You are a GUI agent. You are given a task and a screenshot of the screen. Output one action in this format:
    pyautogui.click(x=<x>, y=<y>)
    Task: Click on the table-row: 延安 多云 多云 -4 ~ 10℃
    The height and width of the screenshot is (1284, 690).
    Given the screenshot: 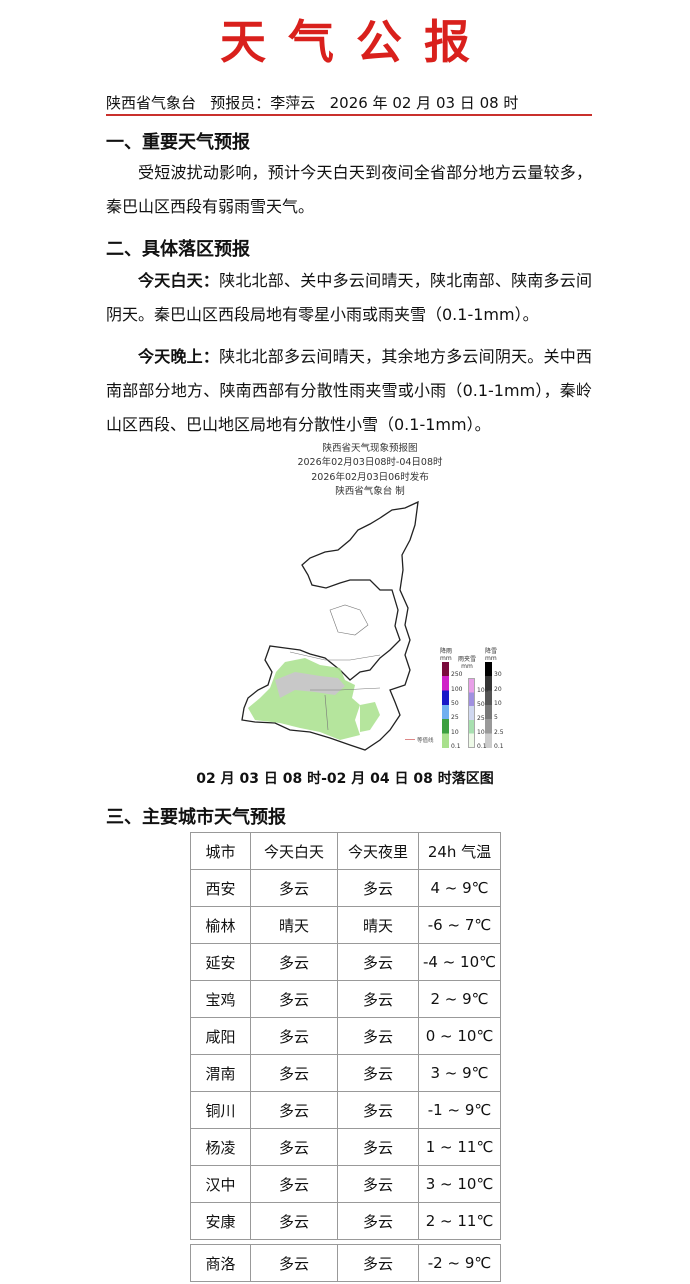 What is the action you would take?
    pyautogui.click(x=345, y=962)
    